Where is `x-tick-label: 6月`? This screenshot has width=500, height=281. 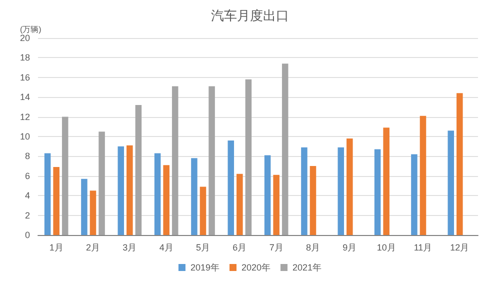 x-tick-label: 6月 is located at coordinates (239, 247).